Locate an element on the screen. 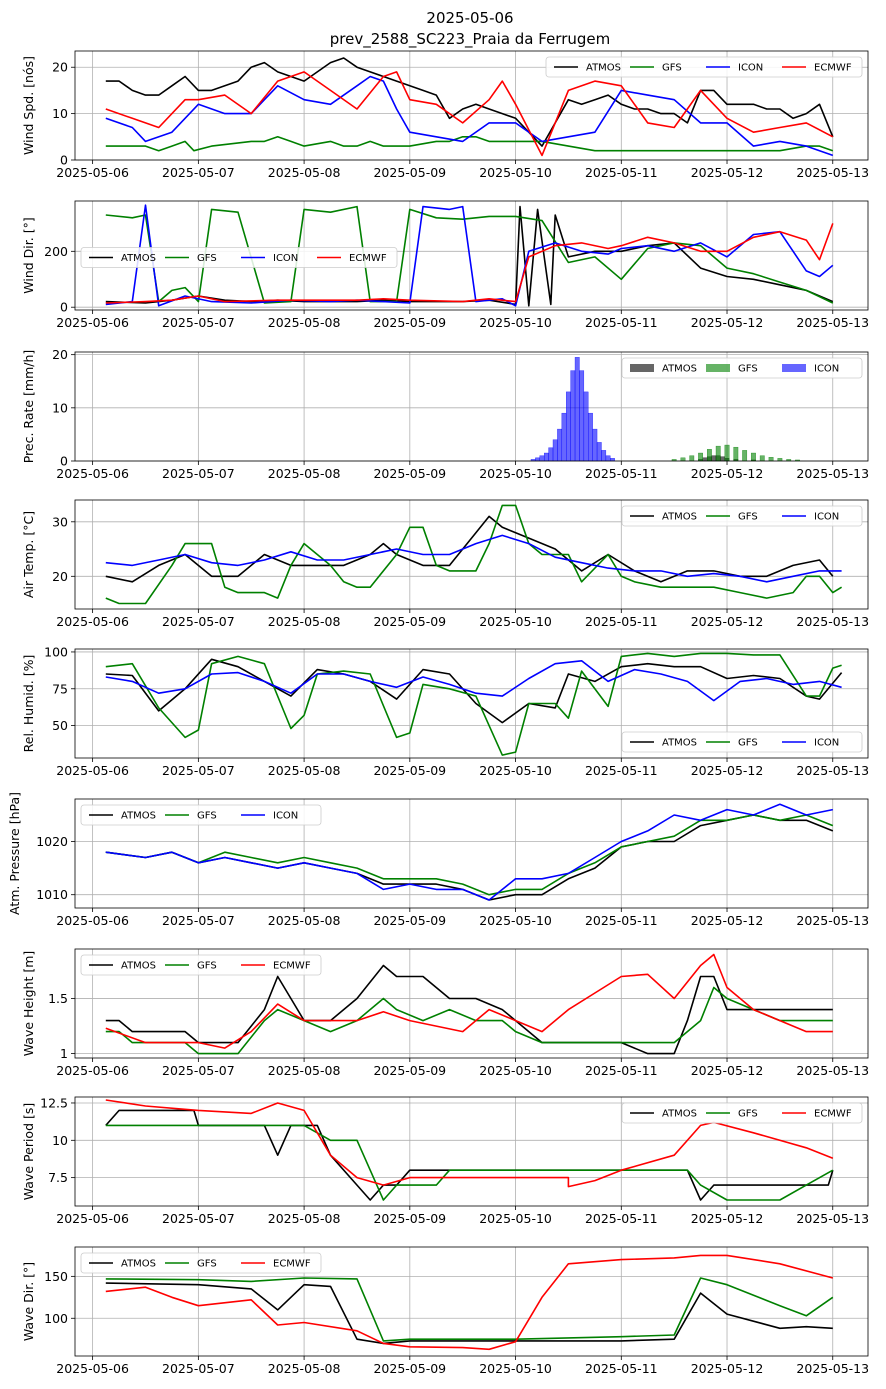 The width and height of the screenshot is (886, 1389). y-tick-label: 0 is located at coordinates (64, 160).